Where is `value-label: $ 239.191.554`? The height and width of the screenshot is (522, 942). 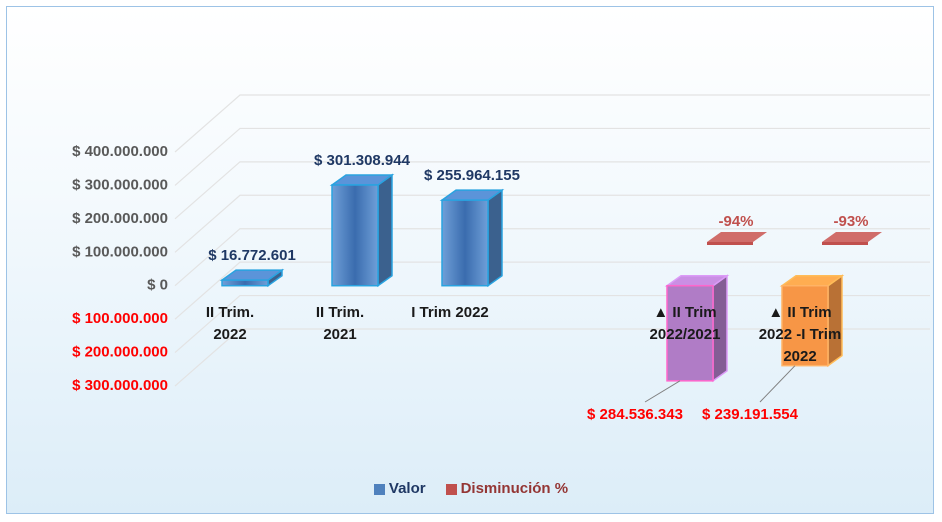
value-label: $ 239.191.554 is located at coordinates (750, 414).